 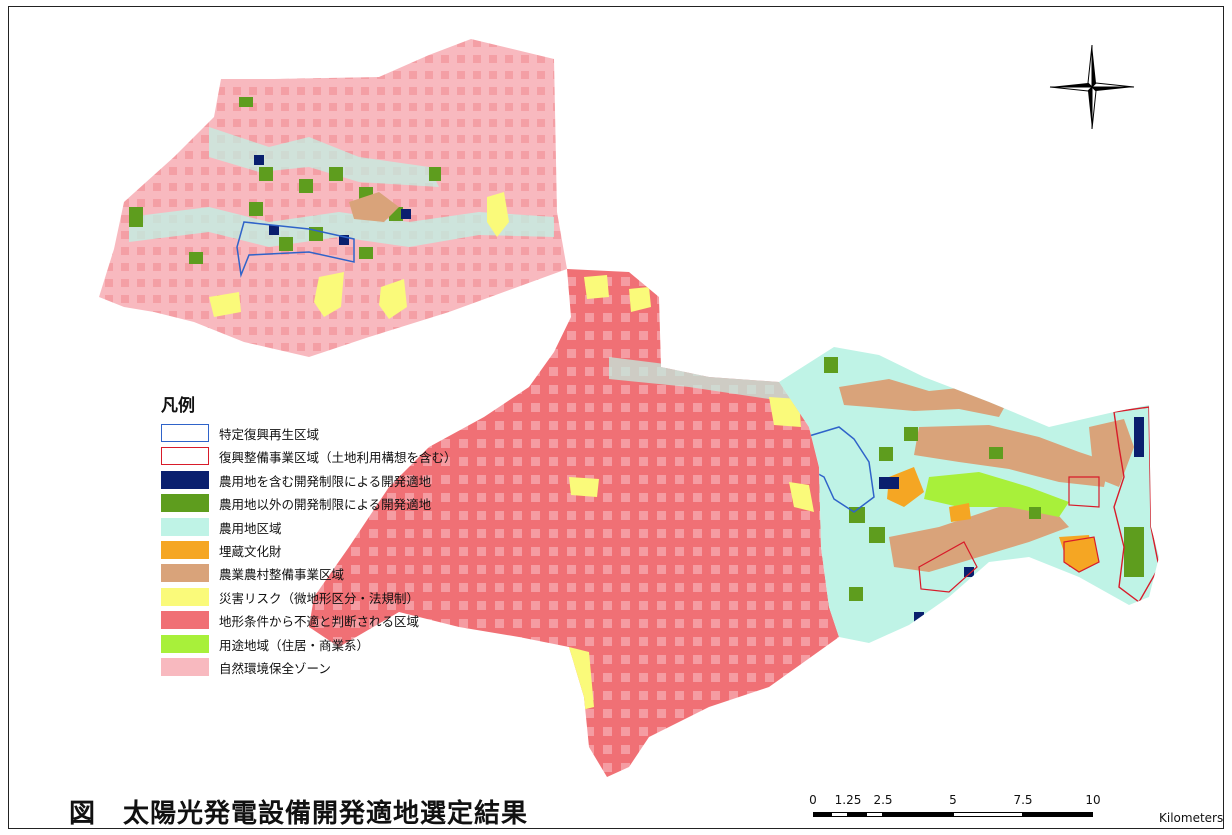 I want to click on legend-label: 復興整備事業区域（土地利用構想を含む）, so click(x=338, y=458).